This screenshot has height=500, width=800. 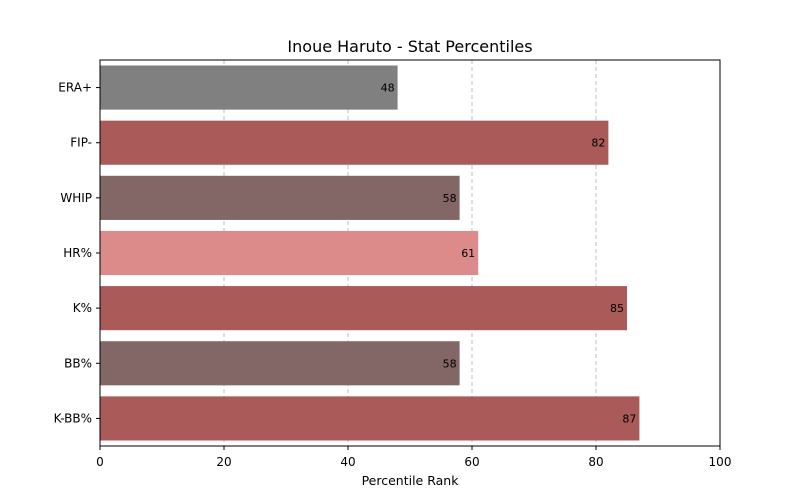 What do you see at coordinates (617, 308) in the screenshot?
I see `bar-value-label: 85` at bounding box center [617, 308].